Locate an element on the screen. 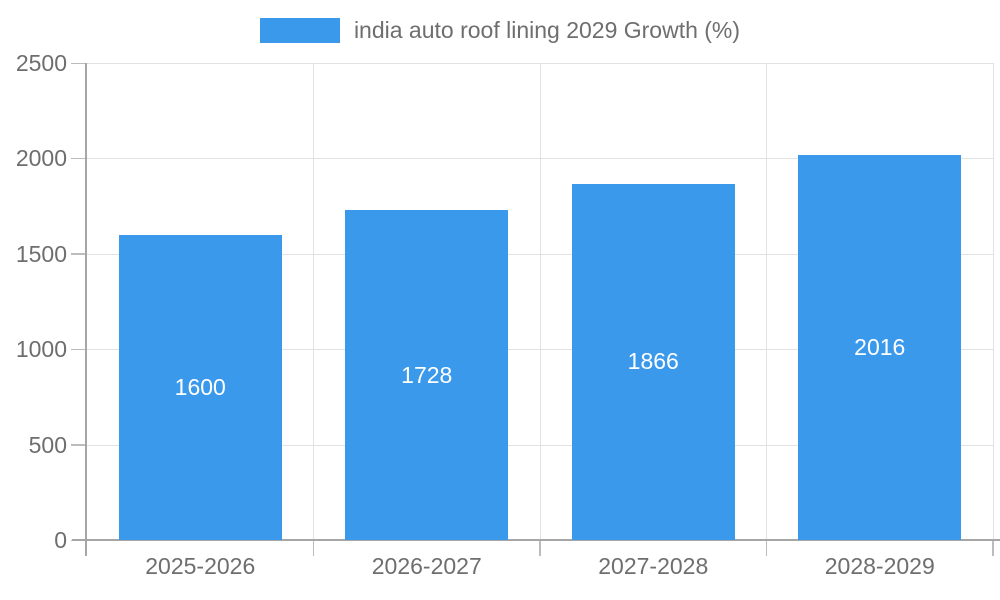 The width and height of the screenshot is (1000, 600). x-axis-label: 2028-2029 is located at coordinates (879, 566).